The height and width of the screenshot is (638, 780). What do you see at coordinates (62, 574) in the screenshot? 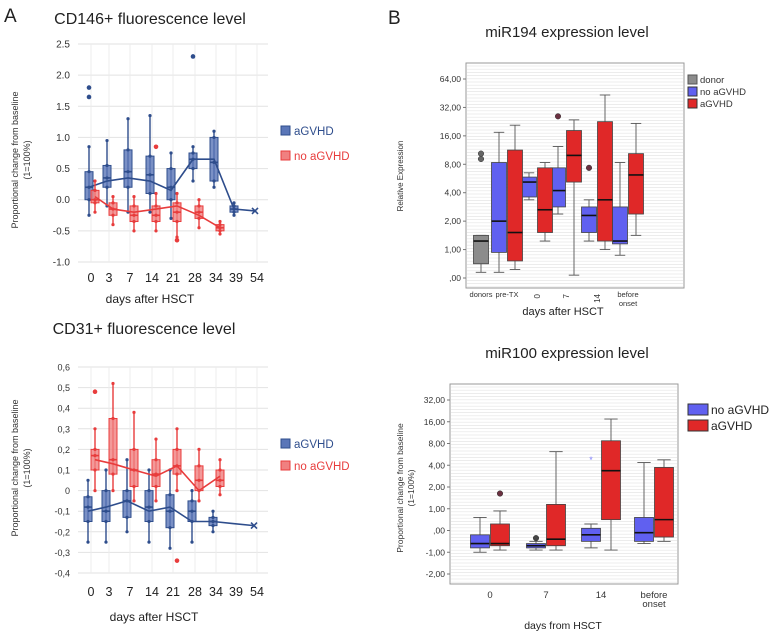
I see `cd31-ytick-label: -0,4` at bounding box center [62, 574].